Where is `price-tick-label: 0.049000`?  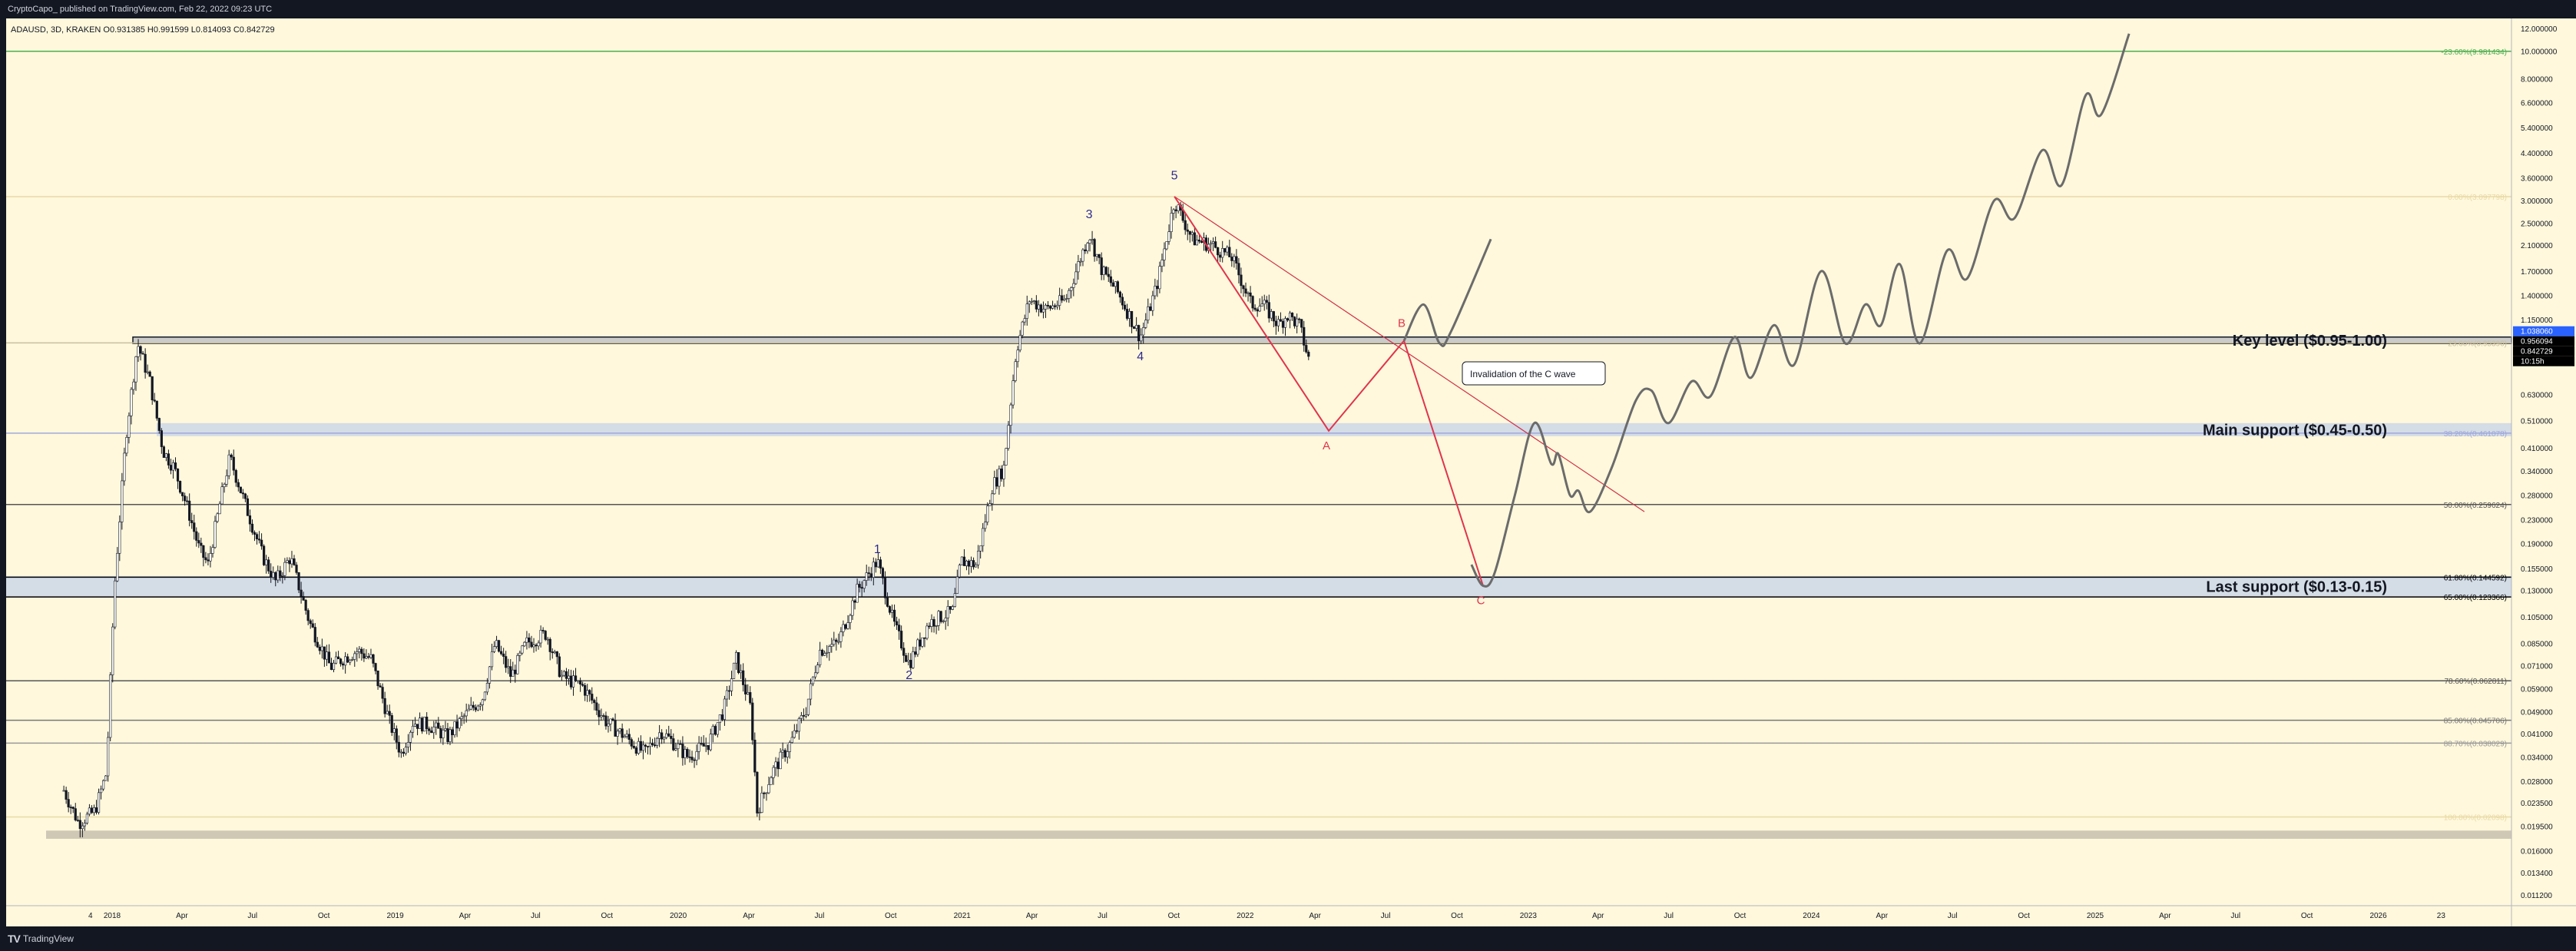 price-tick-label: 0.049000 is located at coordinates (2537, 712).